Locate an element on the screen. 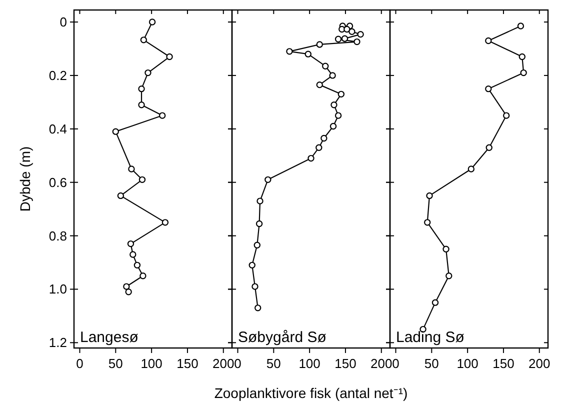 This screenshot has width=564, height=417. y-tick-label: 0.8 is located at coordinates (57, 236).